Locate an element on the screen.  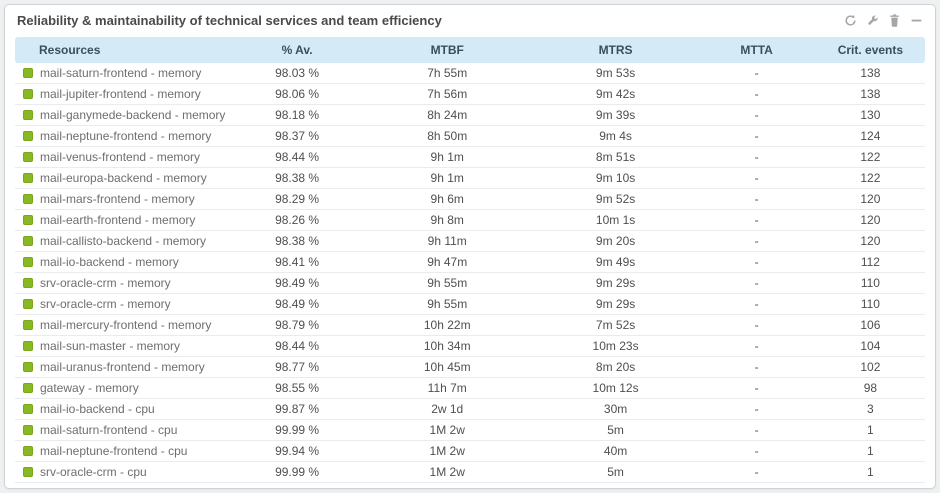
resource-name: mail-neptune-frontend - cpu is located at coordinates (114, 451).